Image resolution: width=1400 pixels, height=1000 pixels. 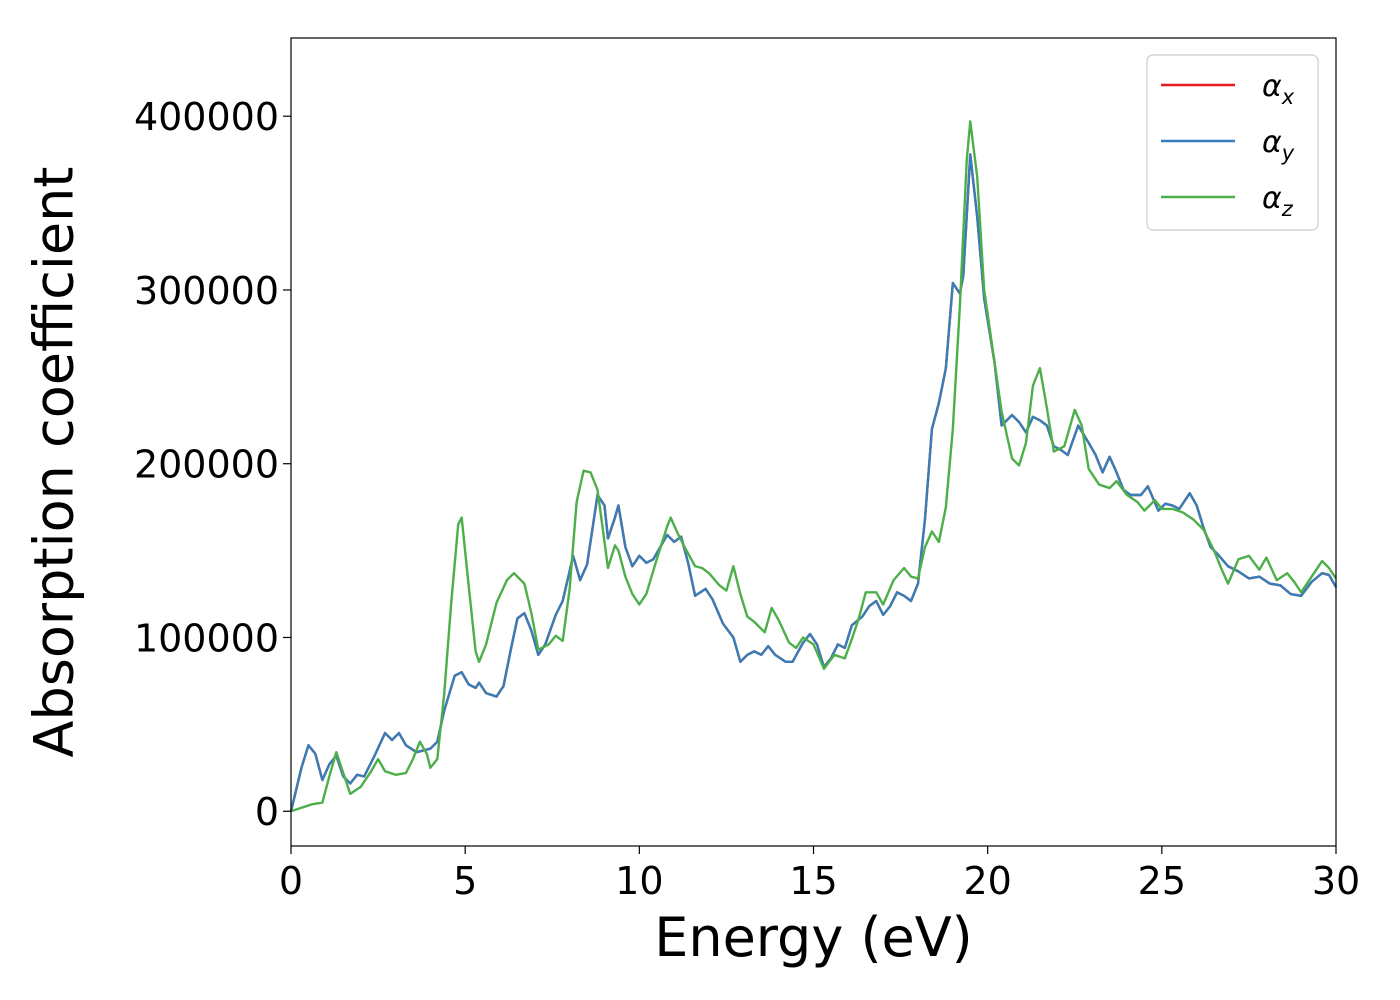 What do you see at coordinates (267, 812) in the screenshot?
I see `y-tick-label: 0` at bounding box center [267, 812].